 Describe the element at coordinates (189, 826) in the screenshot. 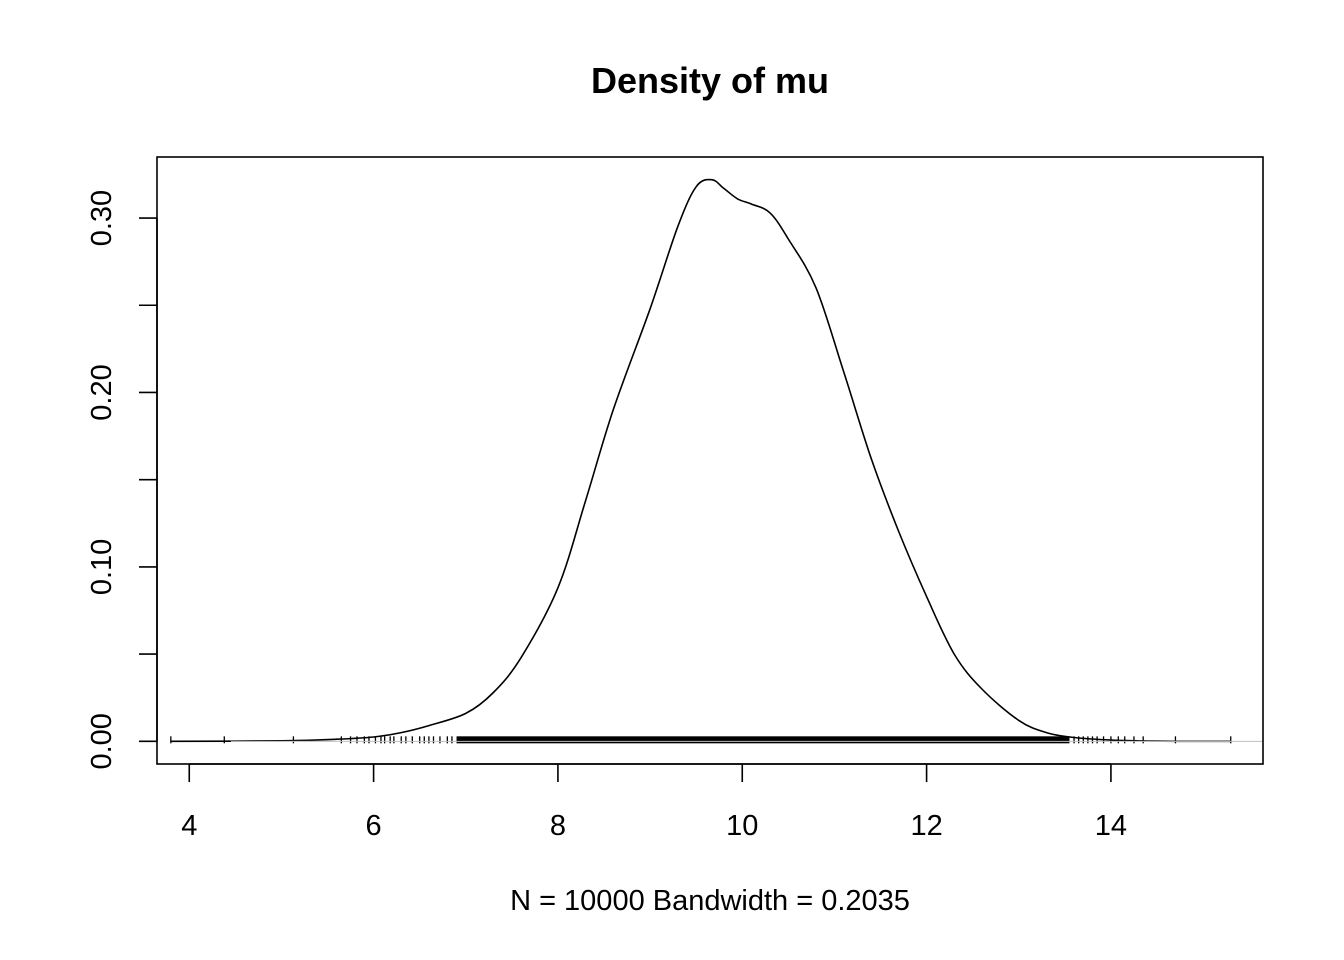

I see `x-tick-label: 4` at that location.